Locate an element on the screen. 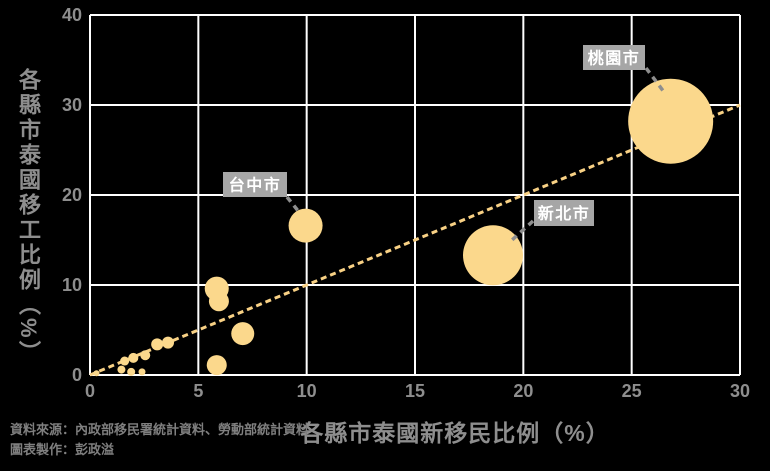 This screenshot has height=471, width=770. x-axis-title: 各縣市泰國新移民比例（%） is located at coordinates (455, 433).